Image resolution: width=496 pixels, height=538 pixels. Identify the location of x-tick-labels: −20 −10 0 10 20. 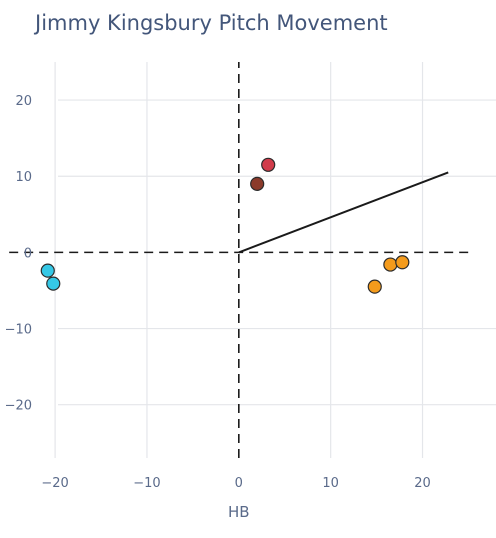
(235, 483).